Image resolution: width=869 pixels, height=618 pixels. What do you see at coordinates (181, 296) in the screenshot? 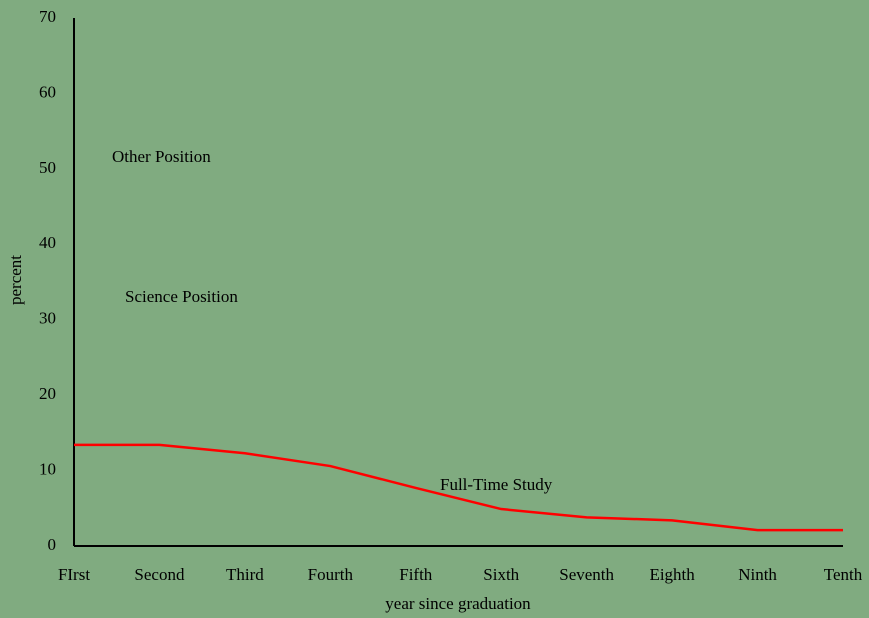
I see `annotation: Science Position` at bounding box center [181, 296].